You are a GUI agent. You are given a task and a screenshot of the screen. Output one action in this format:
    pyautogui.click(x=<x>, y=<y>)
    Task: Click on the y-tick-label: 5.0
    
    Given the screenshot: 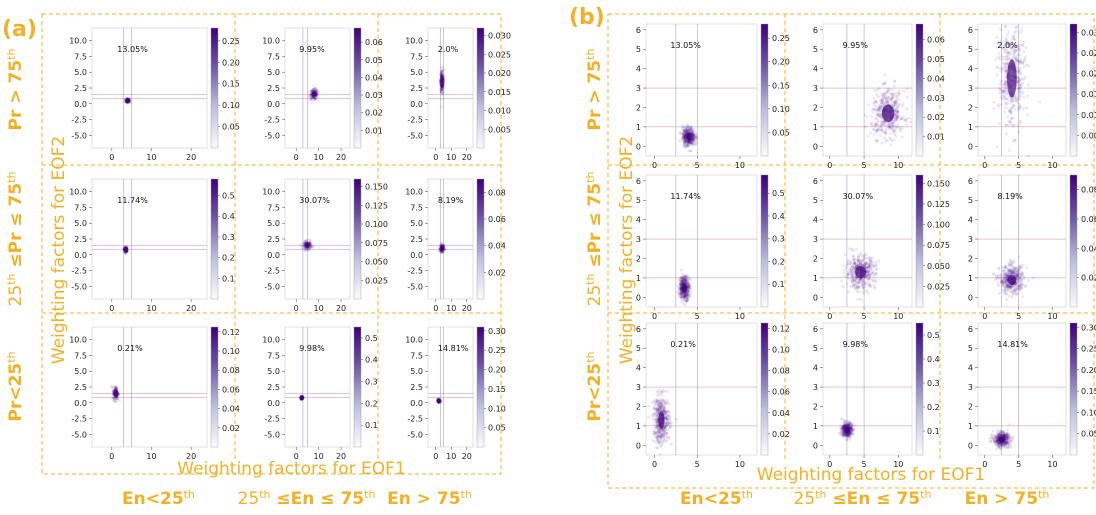 What is the action you would take?
    pyautogui.click(x=80, y=223)
    